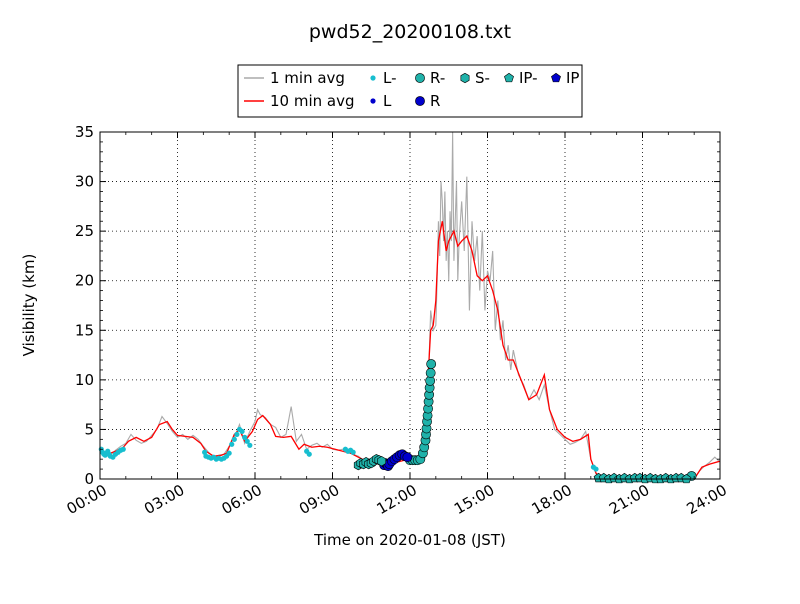 The width and height of the screenshot is (800, 604). Describe the element at coordinates (410, 32) in the screenshot. I see `chart-title: pwd52_20200108.txt` at that location.